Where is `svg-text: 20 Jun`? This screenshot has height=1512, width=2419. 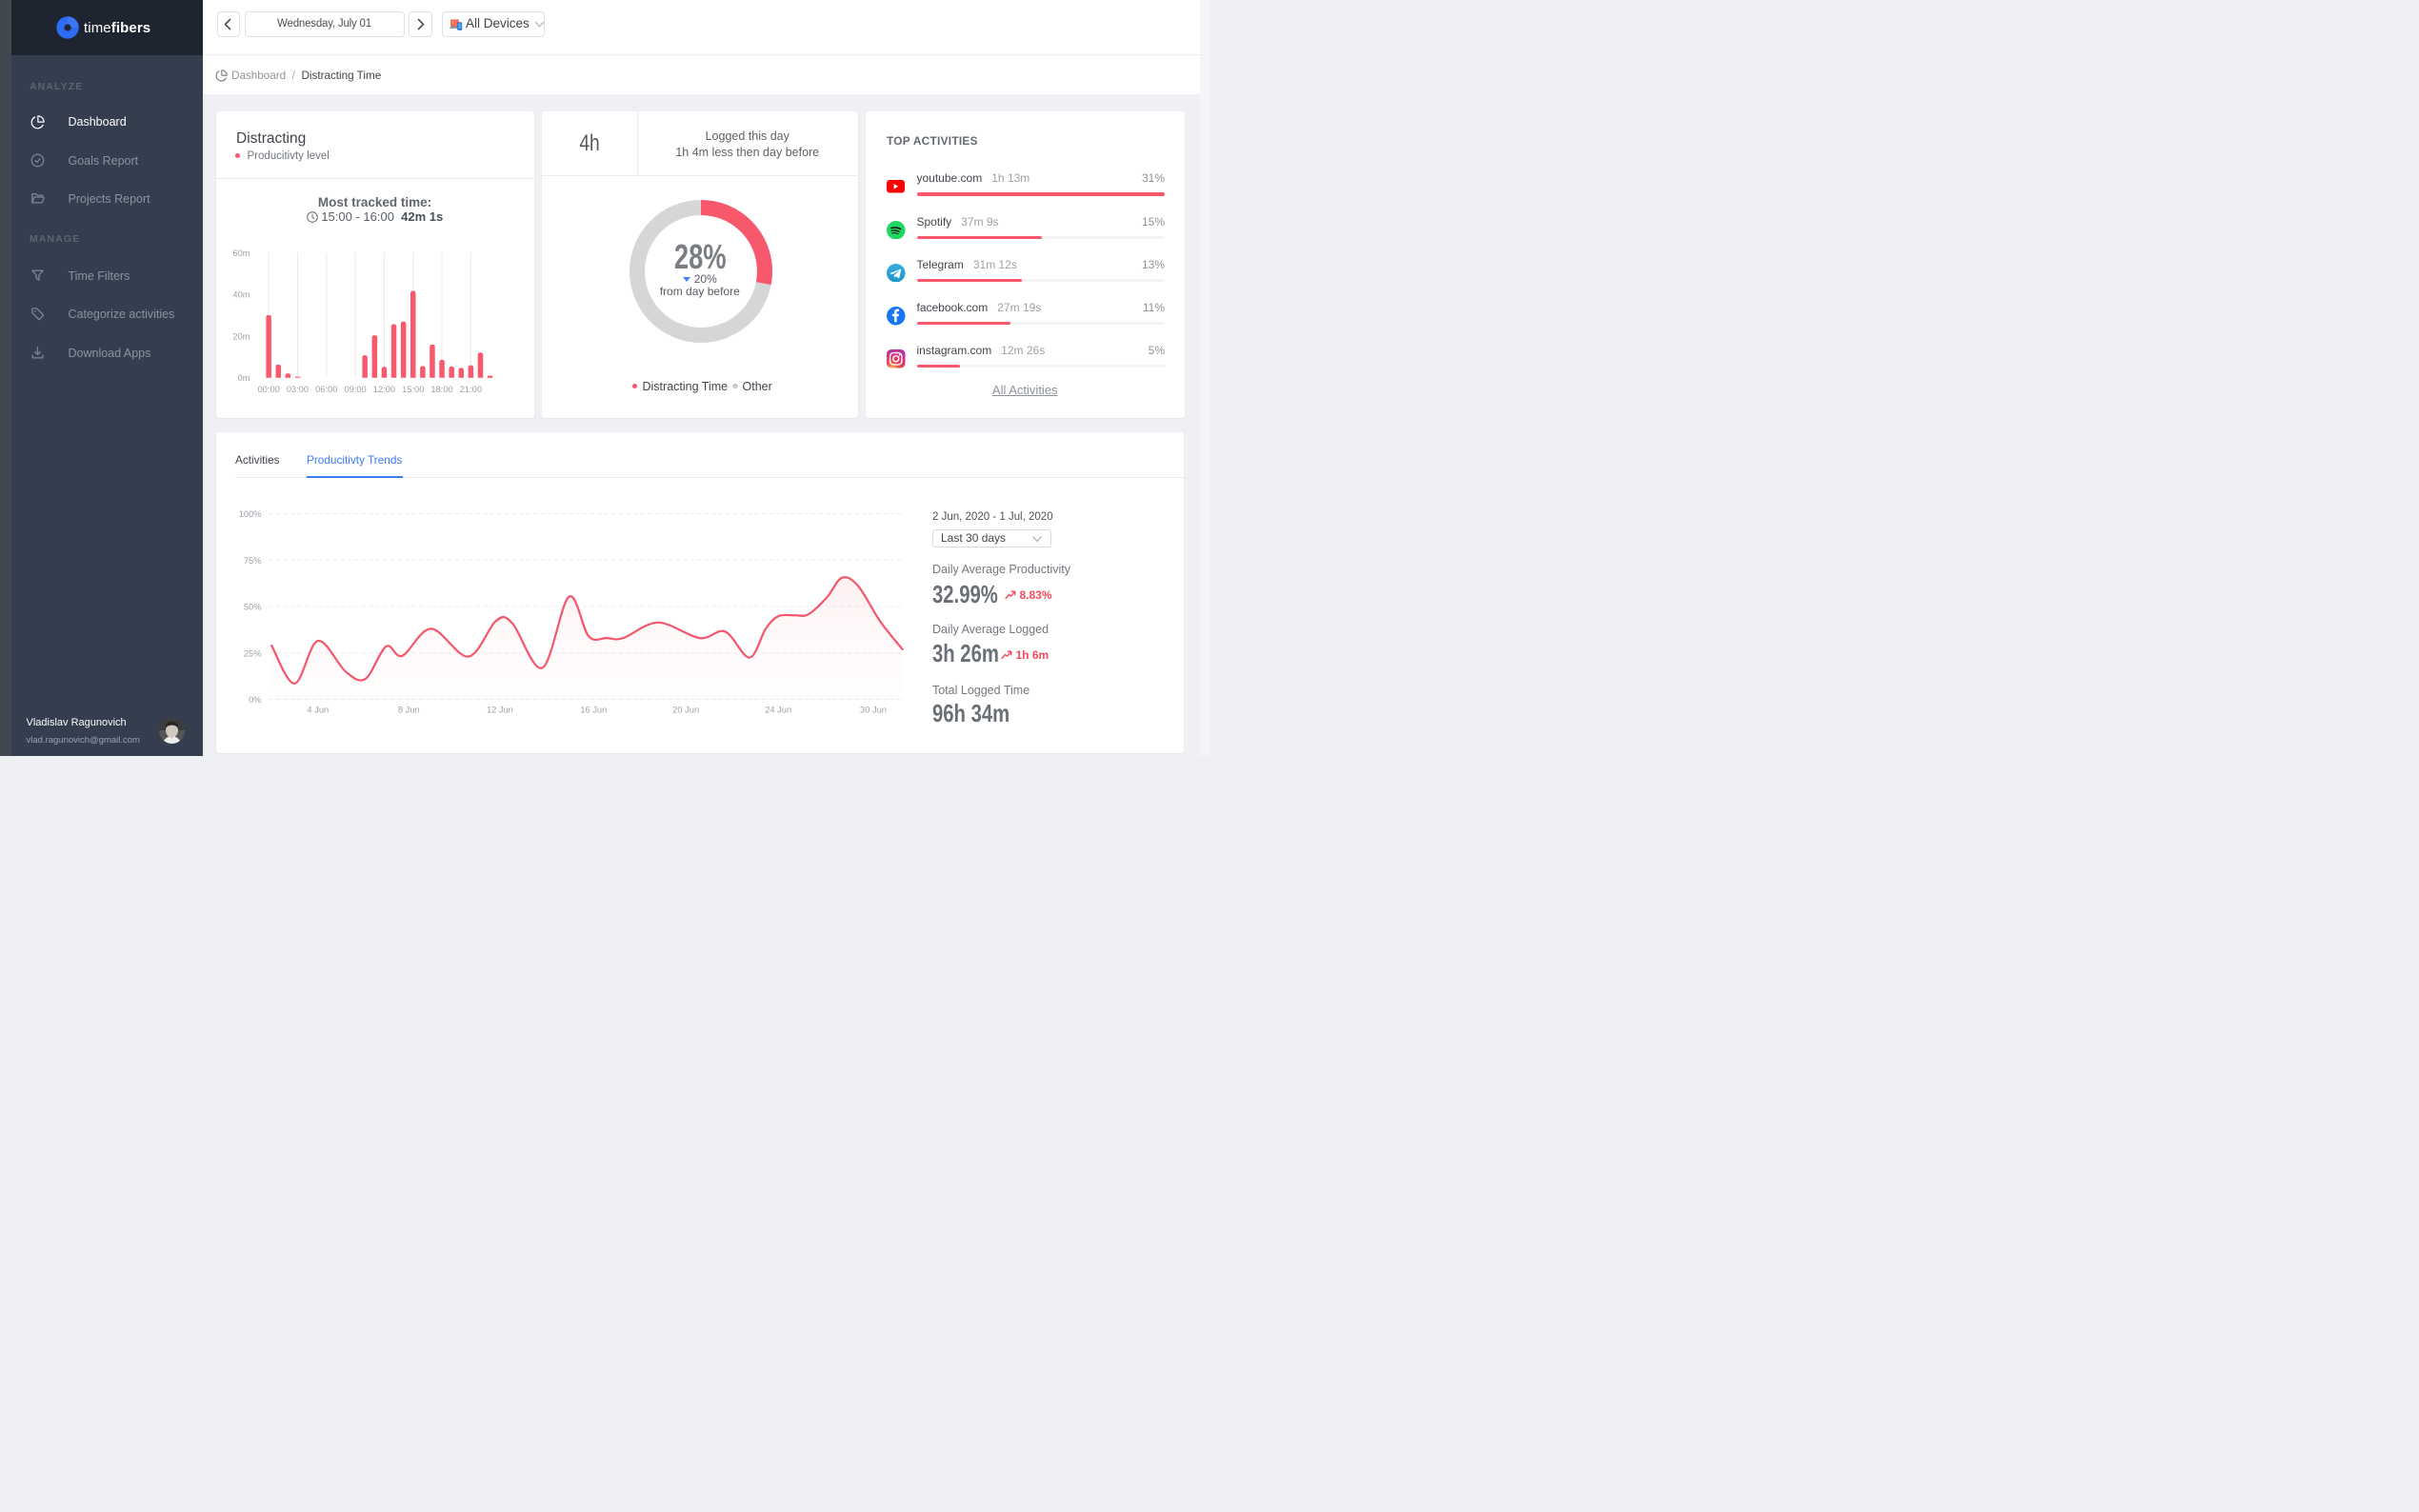 svg-text: 20 Jun is located at coordinates (685, 709).